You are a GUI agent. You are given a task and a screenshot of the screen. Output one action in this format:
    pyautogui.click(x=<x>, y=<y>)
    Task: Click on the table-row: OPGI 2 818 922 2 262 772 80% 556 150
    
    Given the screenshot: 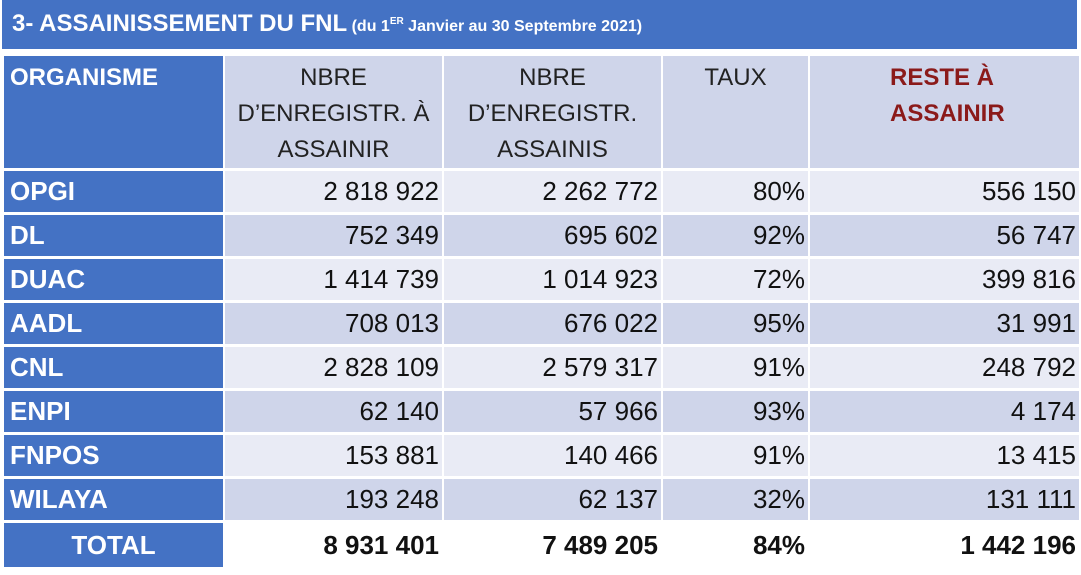 What is the action you would take?
    pyautogui.click(x=541, y=191)
    